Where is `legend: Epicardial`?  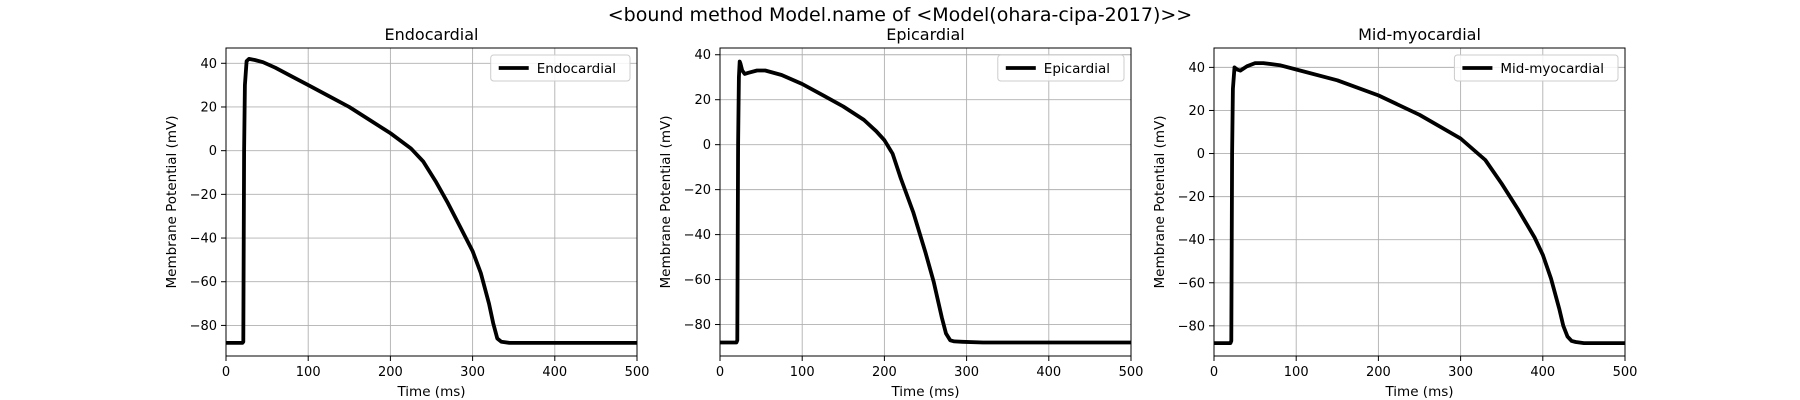
legend: Epicardial is located at coordinates (1061, 68).